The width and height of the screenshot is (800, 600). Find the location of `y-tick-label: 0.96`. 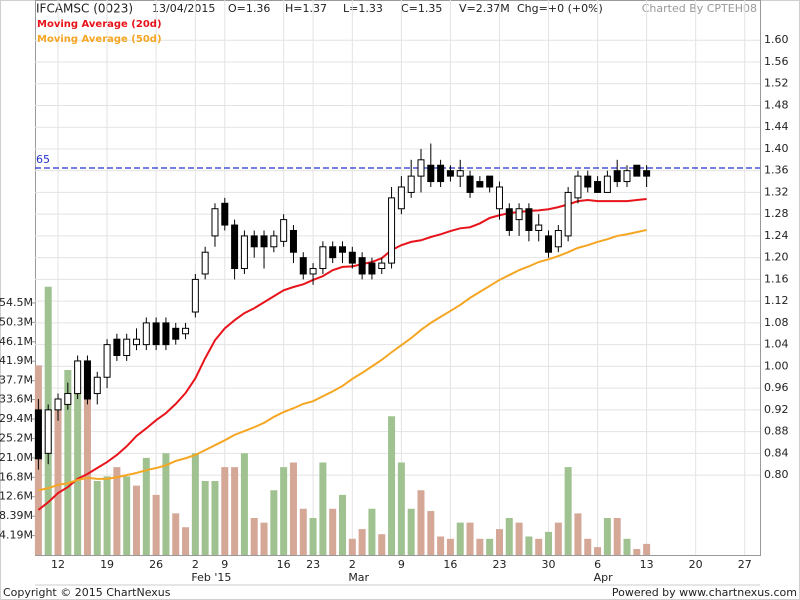

y-tick-label: 0.96 is located at coordinates (776, 387).